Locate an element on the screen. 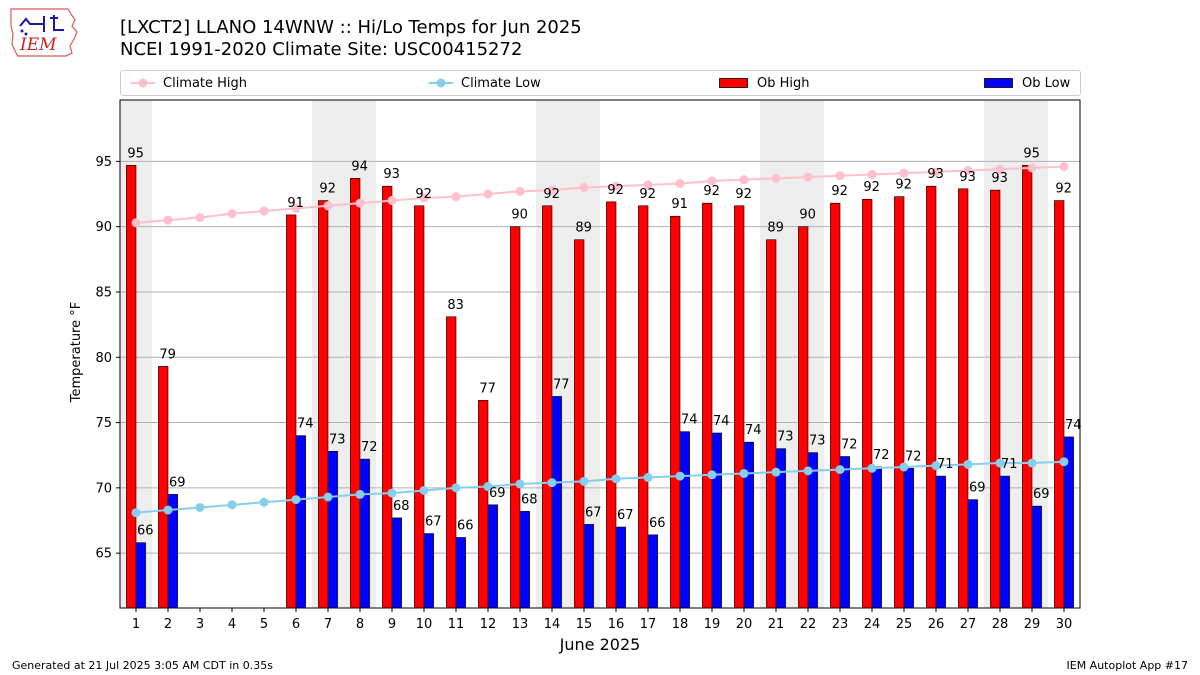  legend-climate-low: Climate Low is located at coordinates (485, 83).